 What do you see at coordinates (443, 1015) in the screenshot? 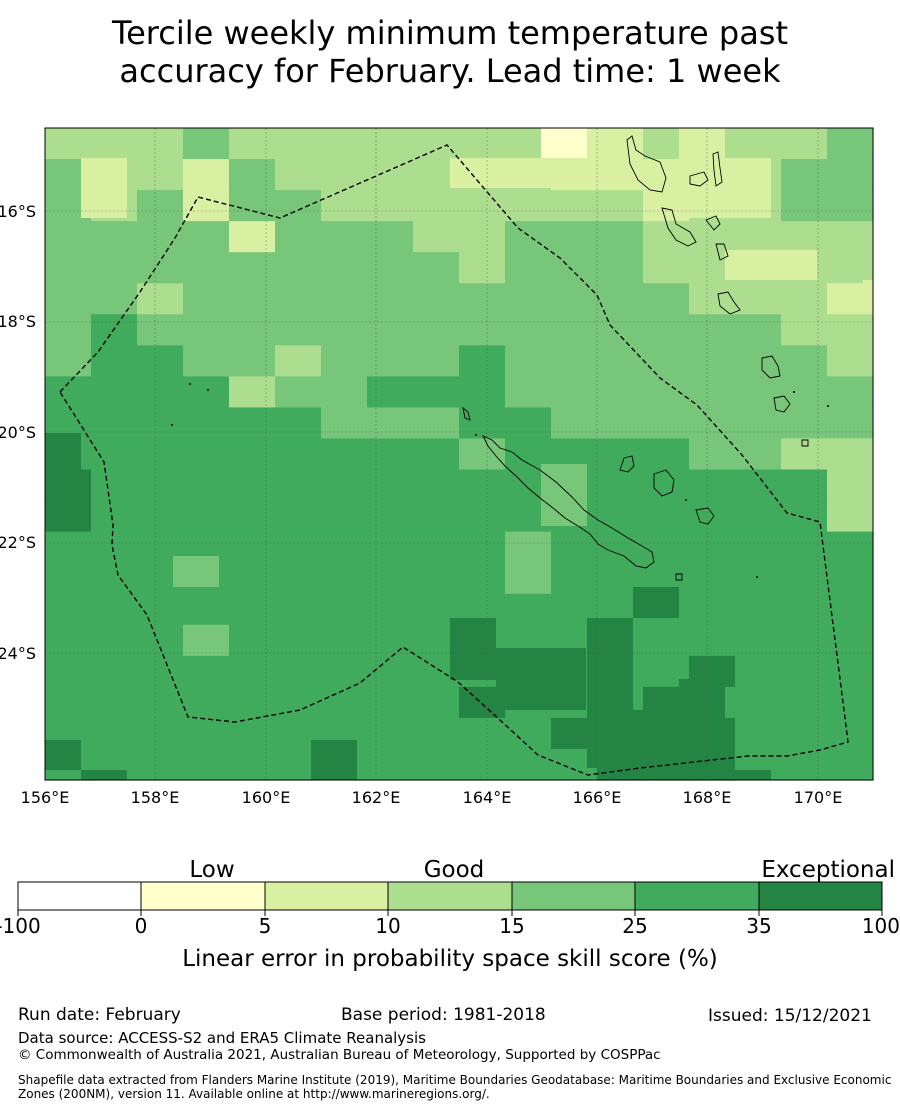
I see `base-period-text: Base period: 1981-2018` at bounding box center [443, 1015].